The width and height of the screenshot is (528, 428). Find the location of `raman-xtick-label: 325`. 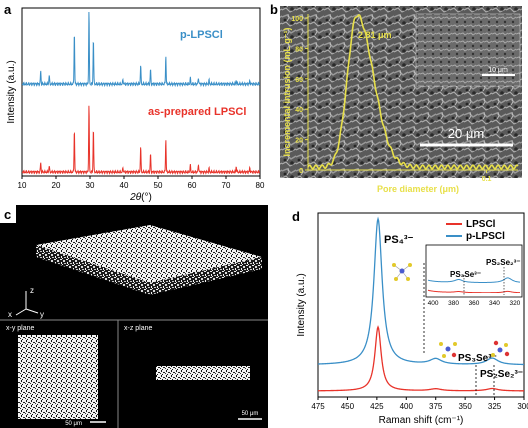

raman-xtick-label: 325 is located at coordinates (495, 406).